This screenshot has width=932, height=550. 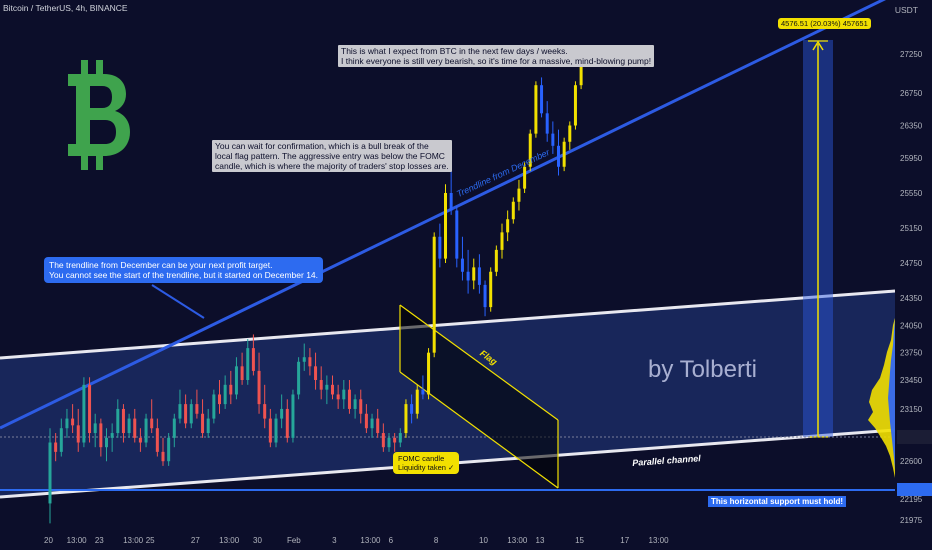 What do you see at coordinates (818, 239) in the screenshot?
I see `target-box` at bounding box center [818, 239].